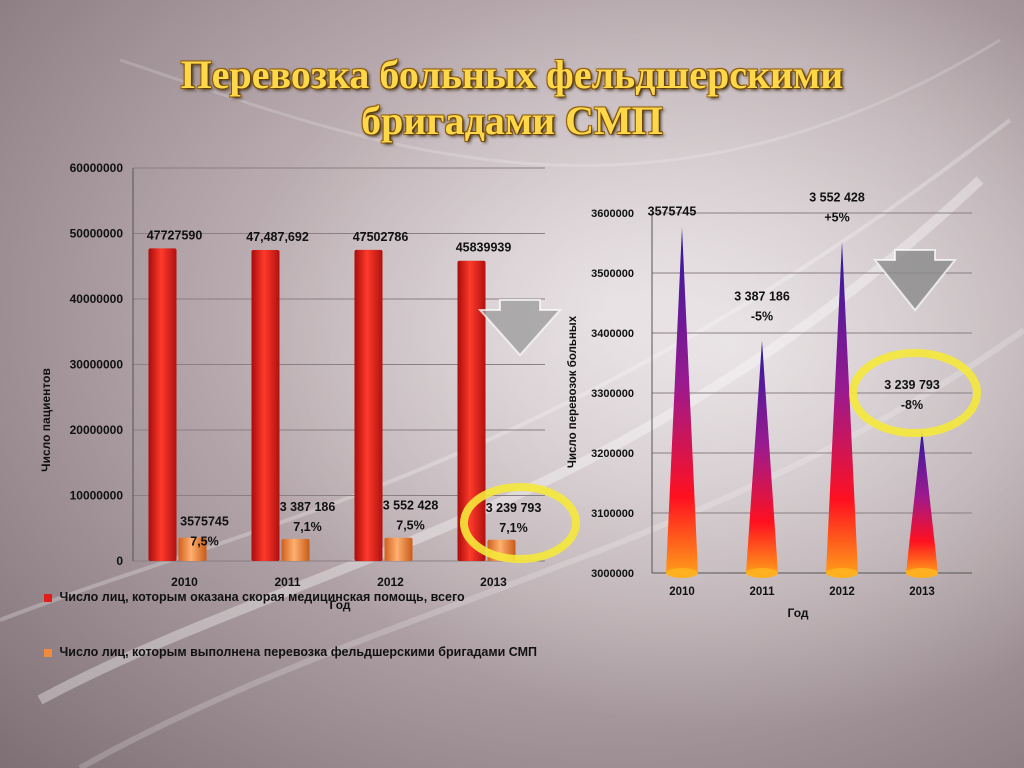 The width and height of the screenshot is (1024, 768). Describe the element at coordinates (915, 393) in the screenshot. I see `highlight-ring-decoration-right` at that location.